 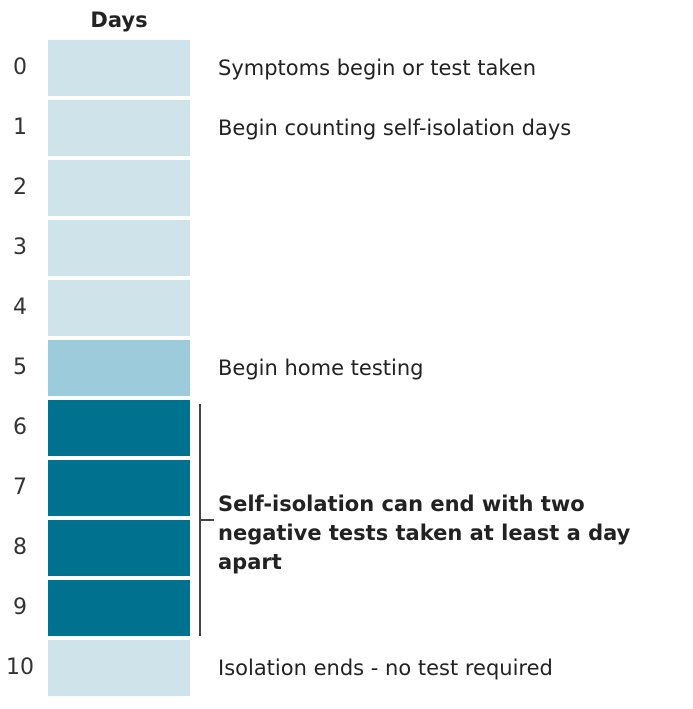 I want to click on day-number: 2, so click(x=20, y=187).